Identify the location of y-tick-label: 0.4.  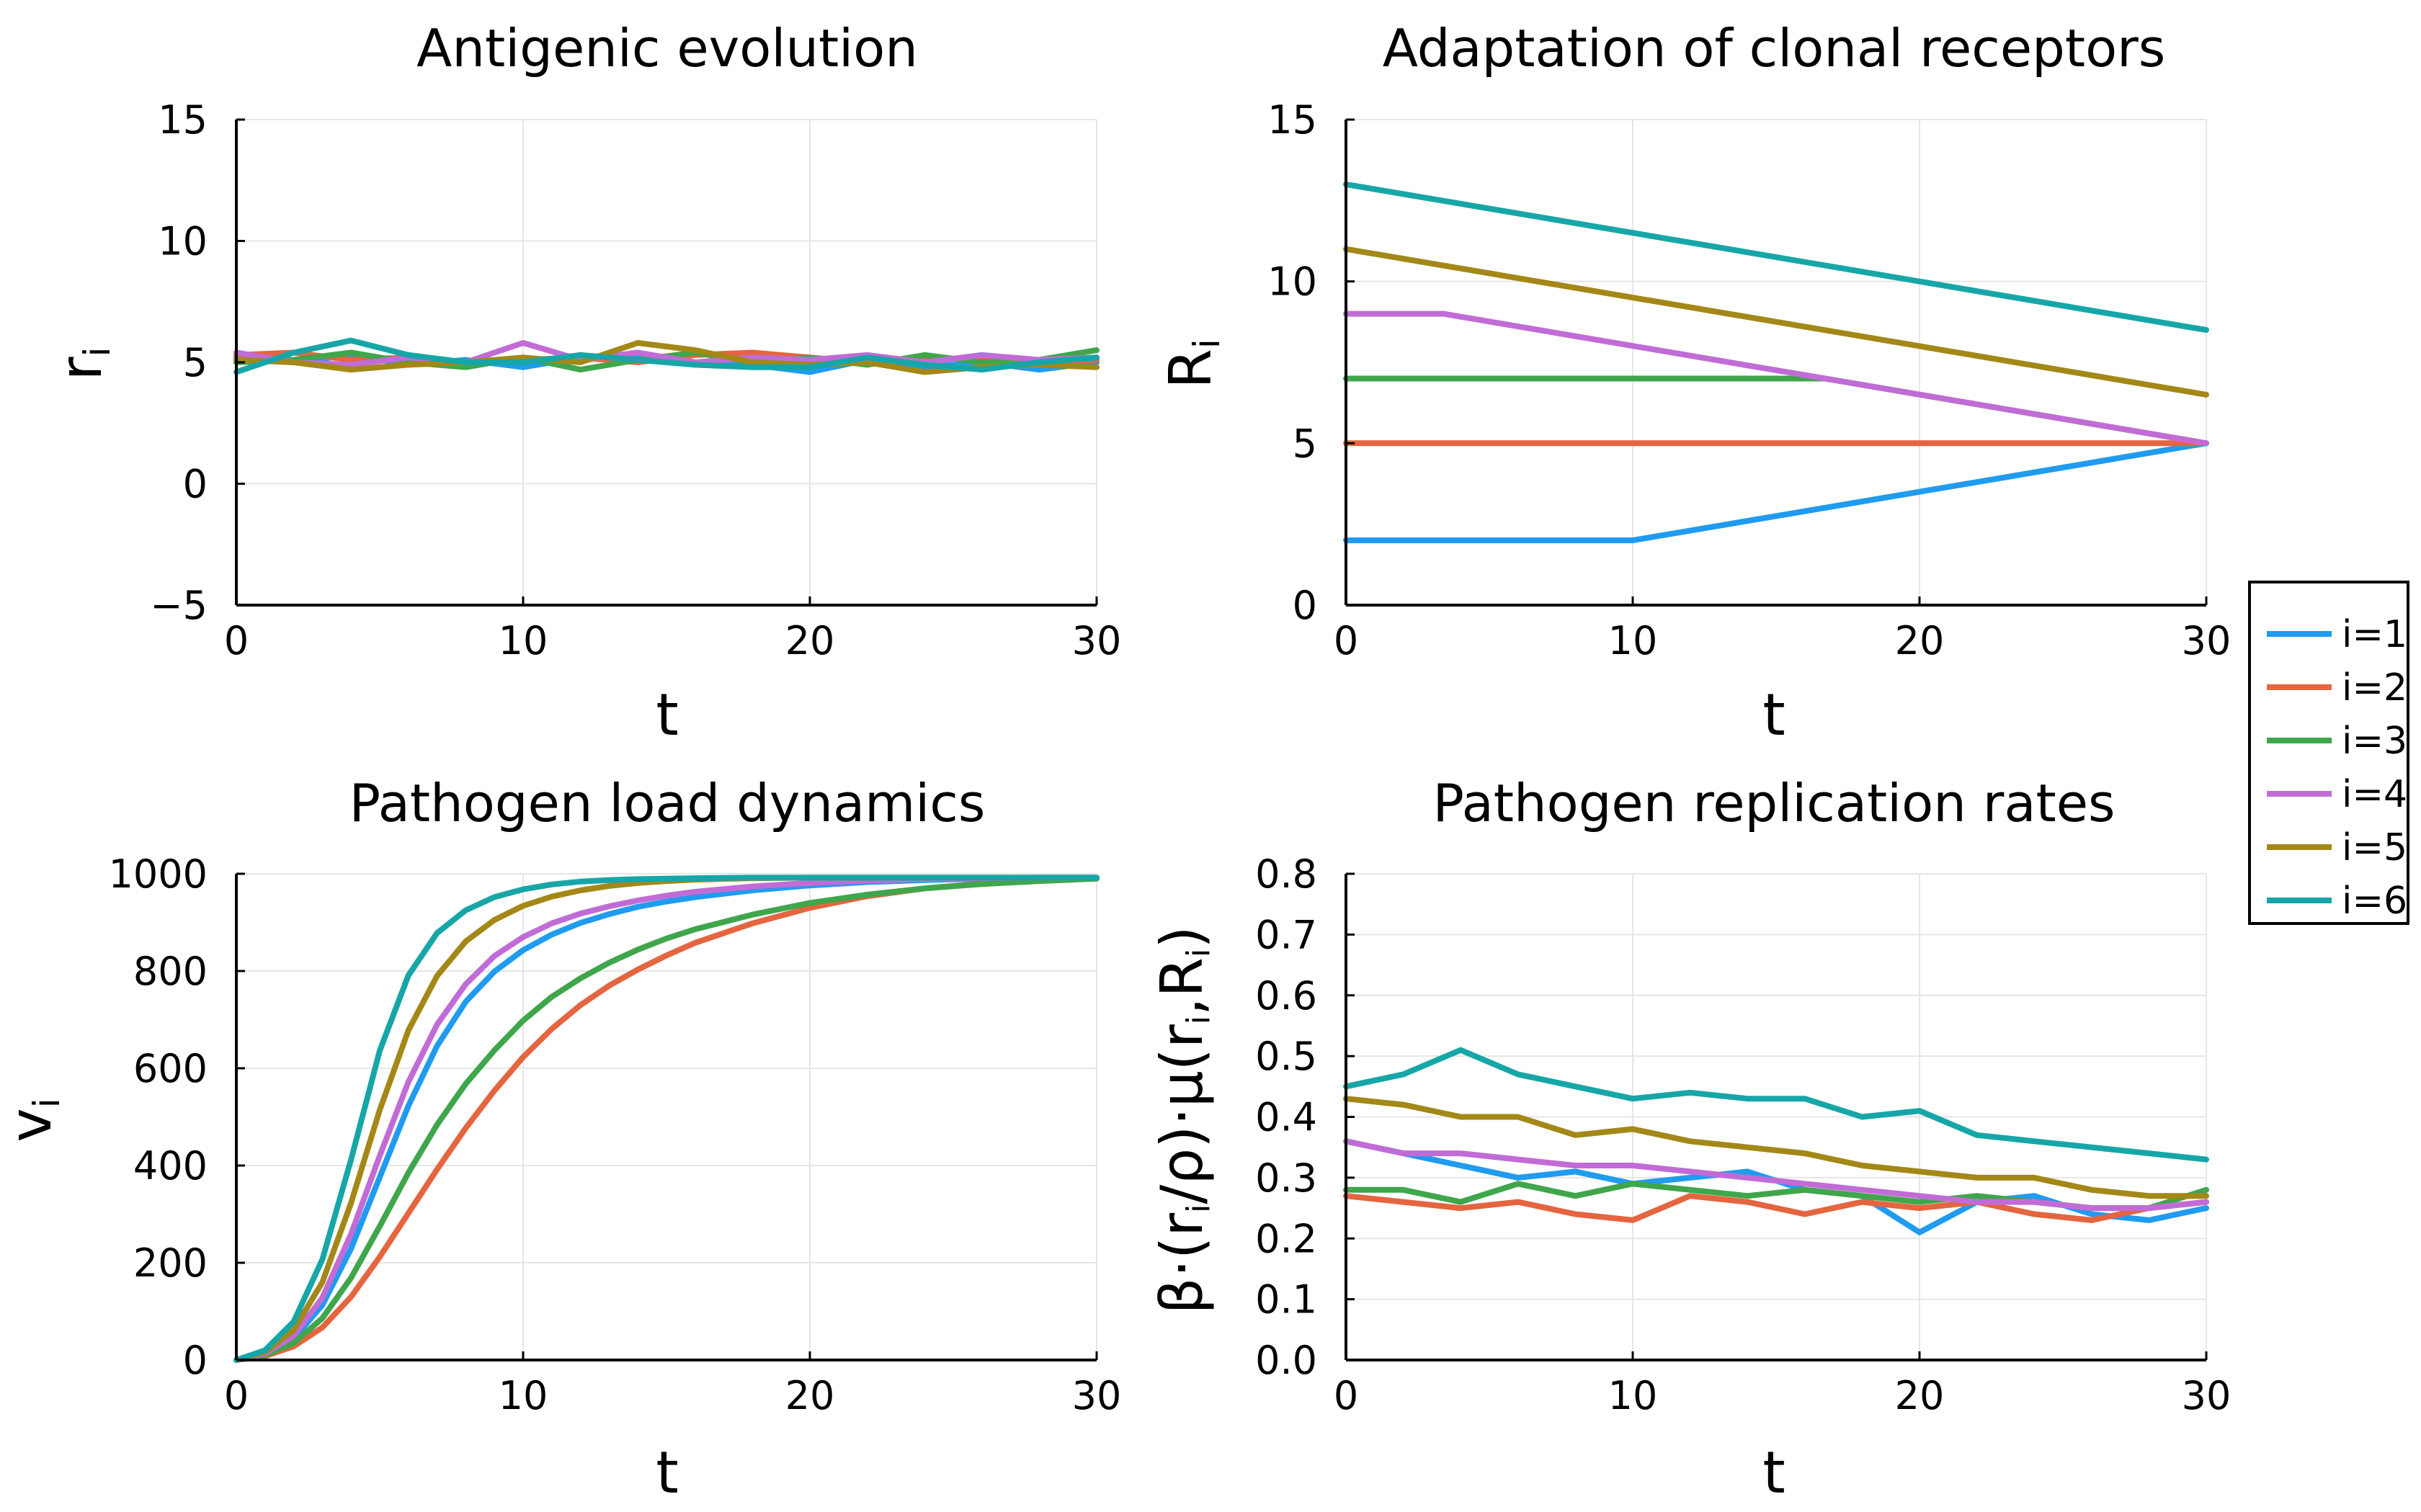
(1286, 1117).